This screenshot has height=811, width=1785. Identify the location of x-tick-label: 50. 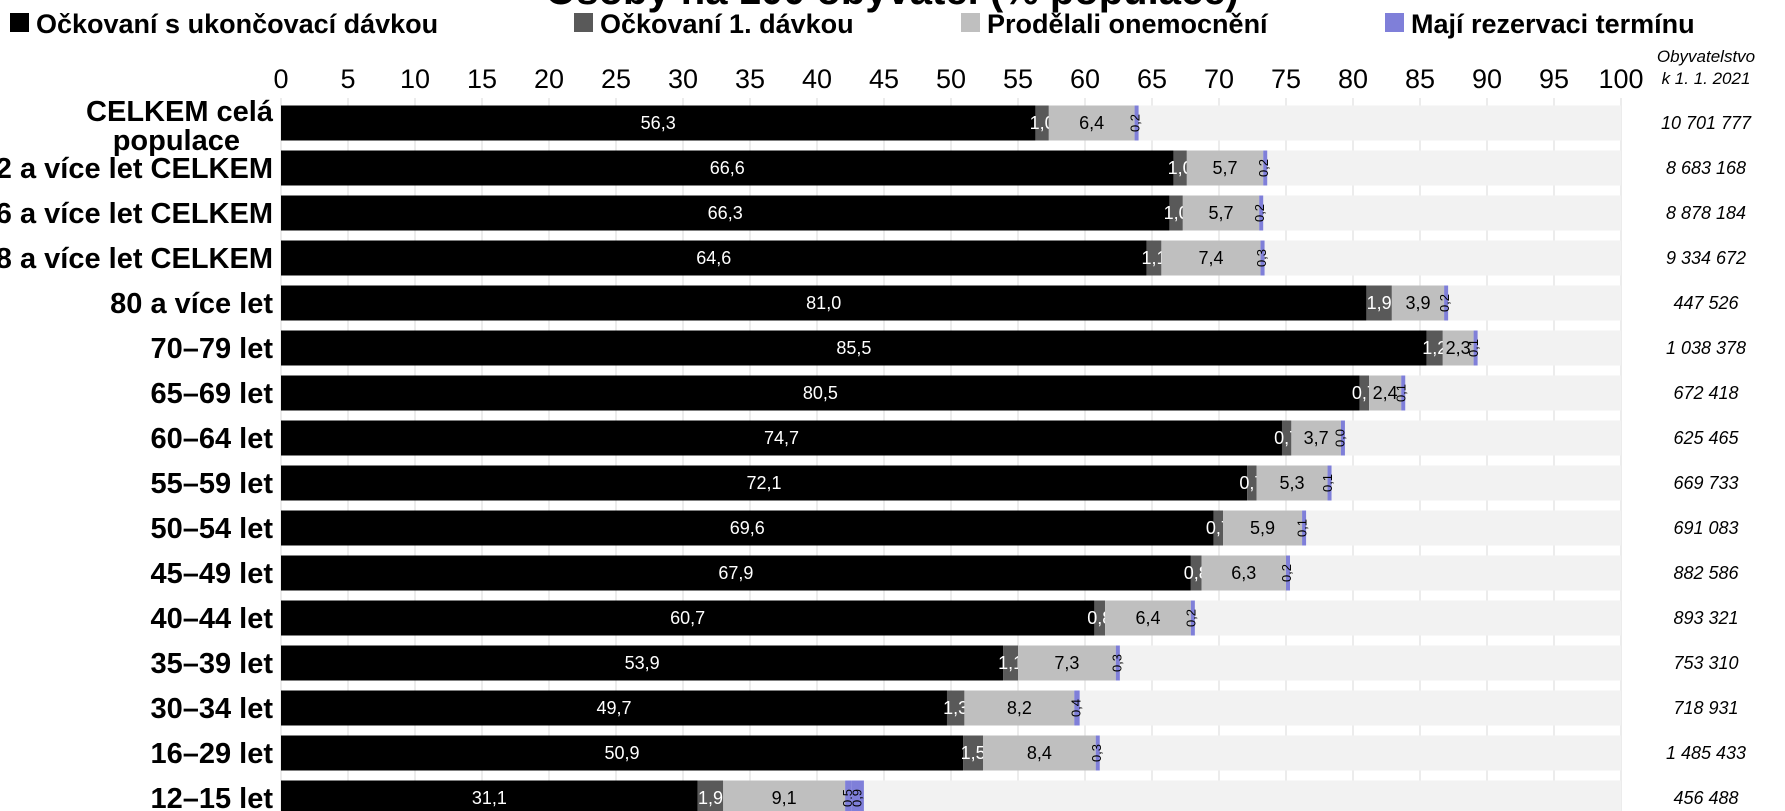
(951, 79).